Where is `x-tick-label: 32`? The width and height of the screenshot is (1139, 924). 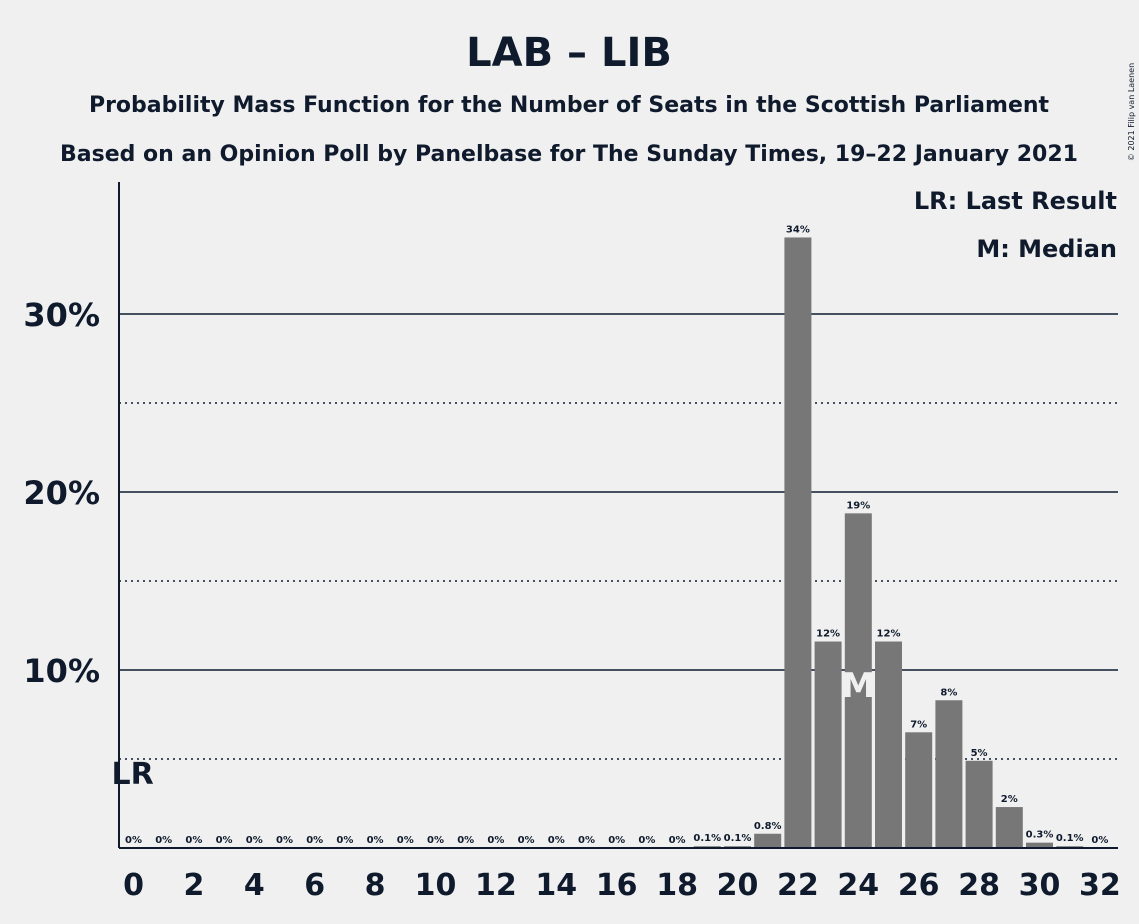
x-tick-label: 32 is located at coordinates (1100, 885).